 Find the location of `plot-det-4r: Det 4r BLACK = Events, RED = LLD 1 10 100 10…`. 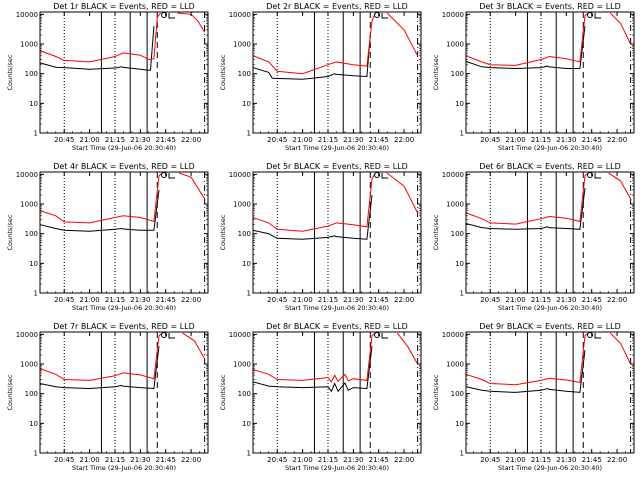

plot-det-4r: Det 4r BLACK = Events, RED = LLD 1 10 100 10… is located at coordinates (107, 237).